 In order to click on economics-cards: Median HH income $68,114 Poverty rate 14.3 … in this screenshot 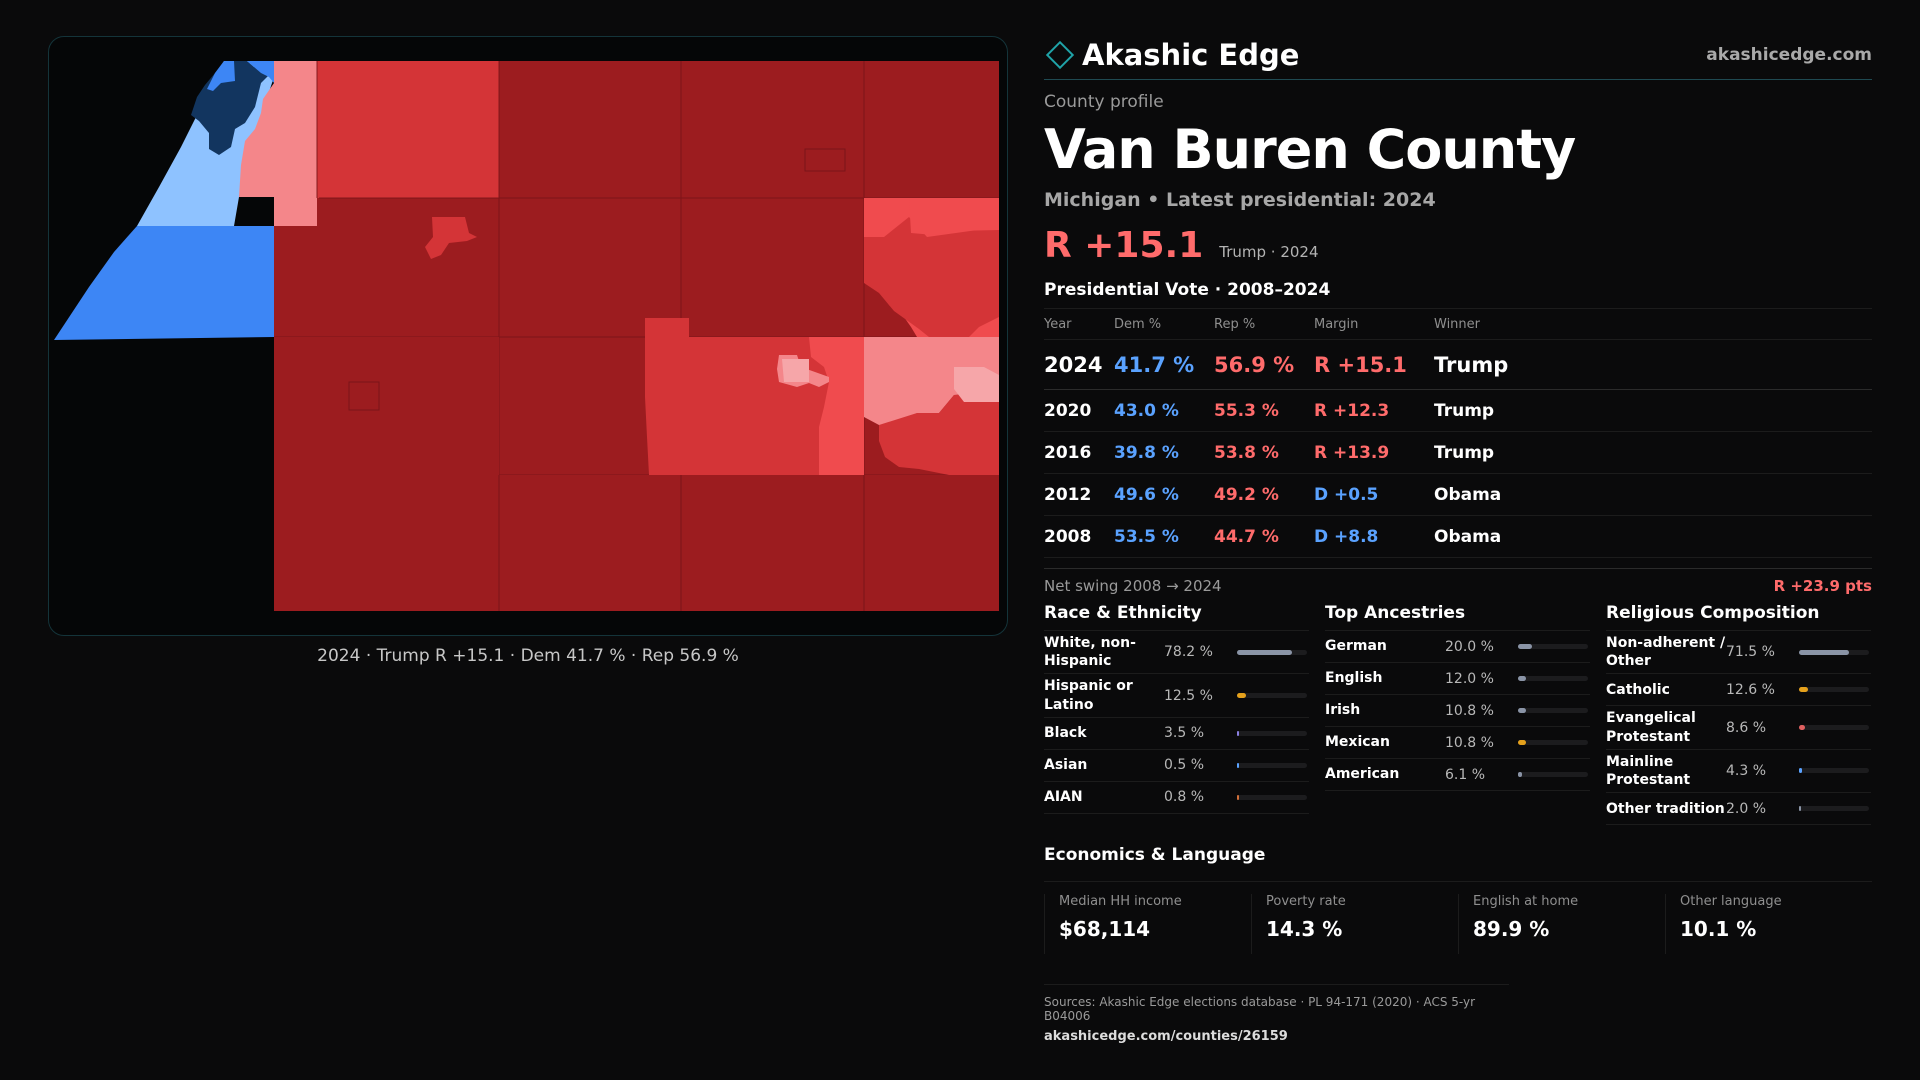, I will do `click(1458, 918)`.